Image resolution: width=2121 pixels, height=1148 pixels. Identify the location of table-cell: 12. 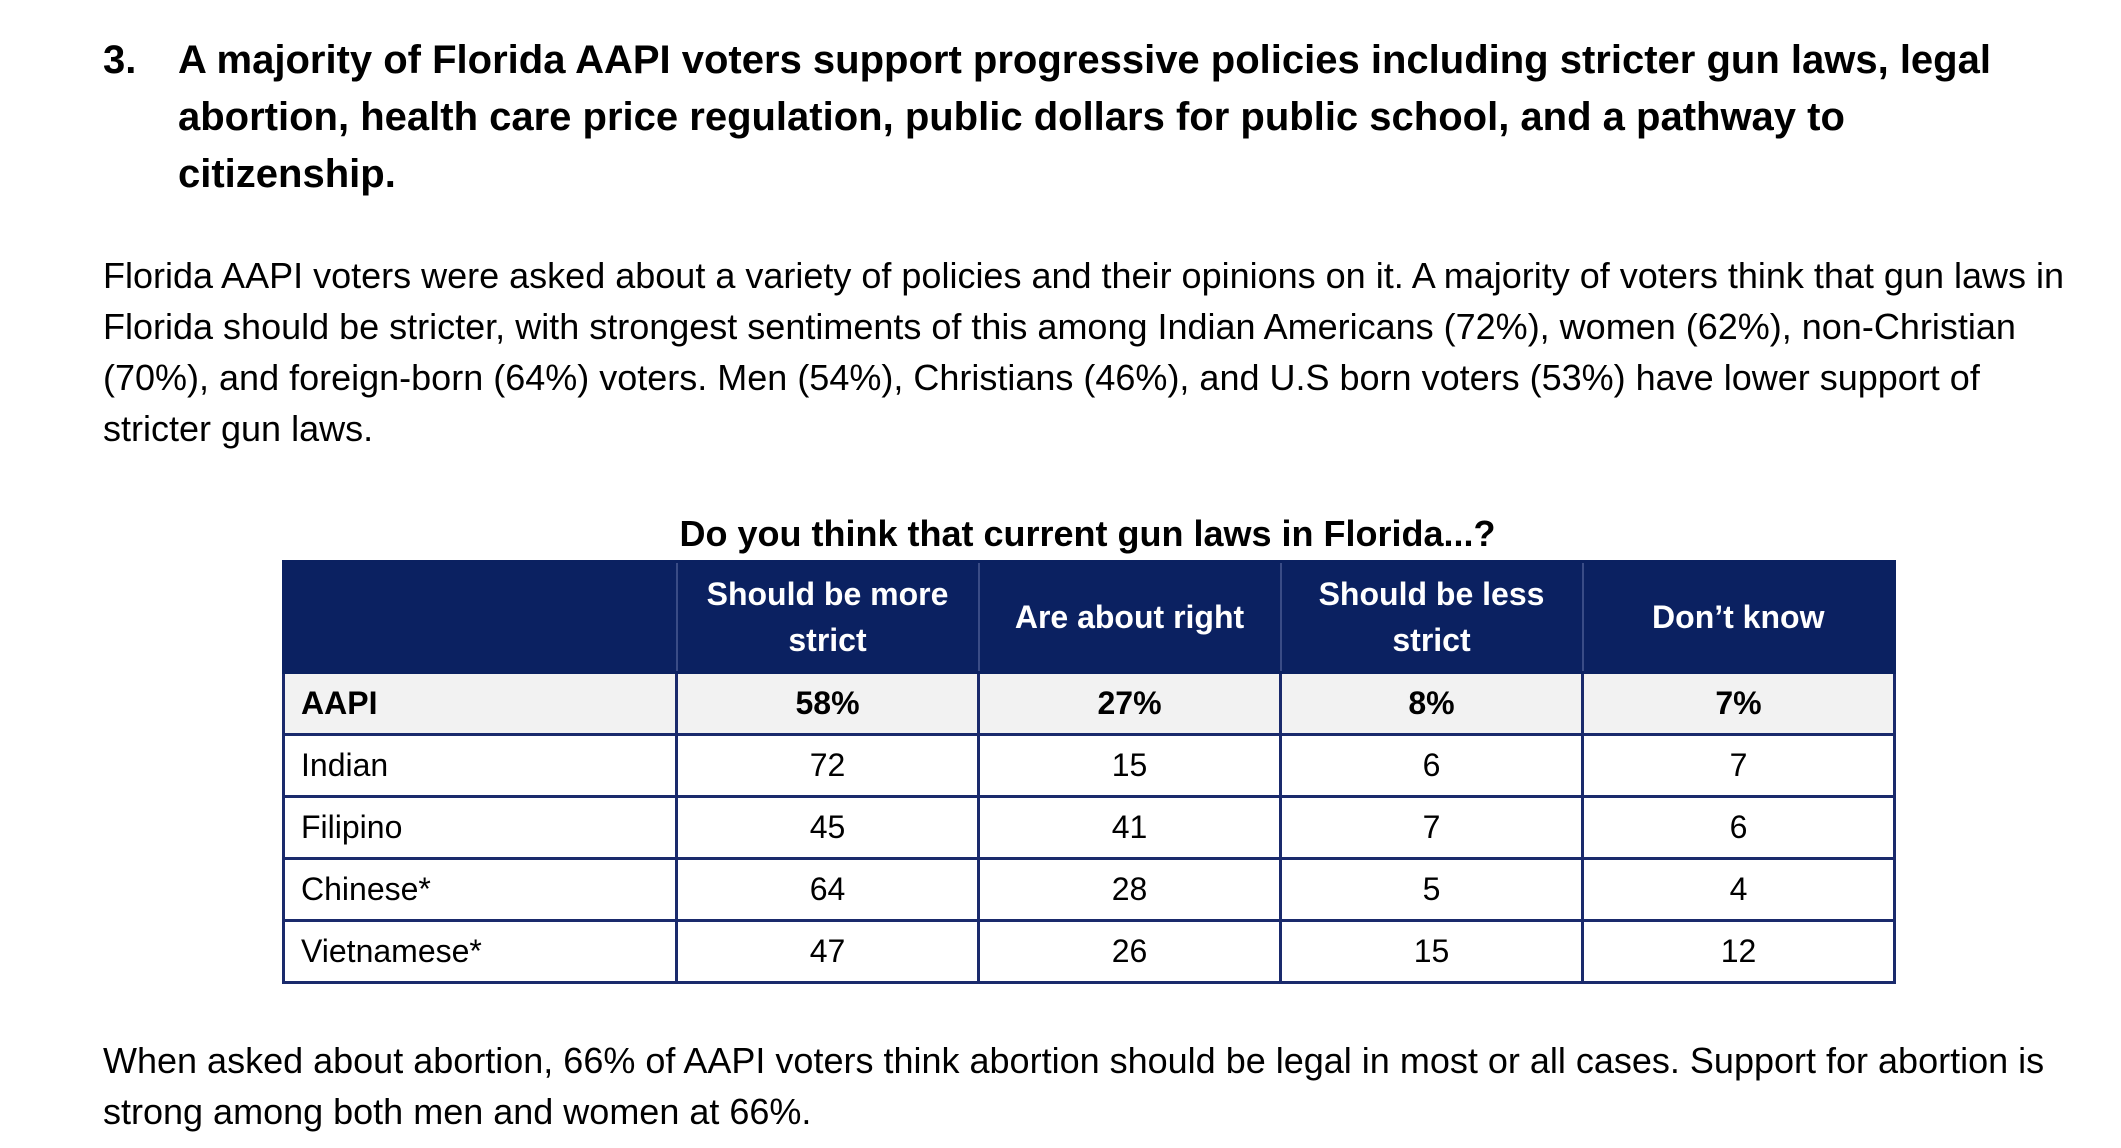
(1738, 951).